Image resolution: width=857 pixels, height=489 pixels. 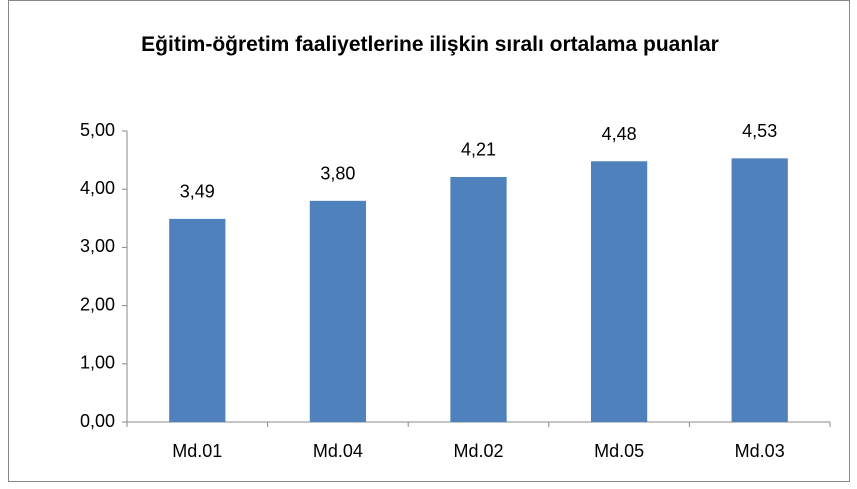 I want to click on y-tick-label: 2,00, so click(x=97, y=304).